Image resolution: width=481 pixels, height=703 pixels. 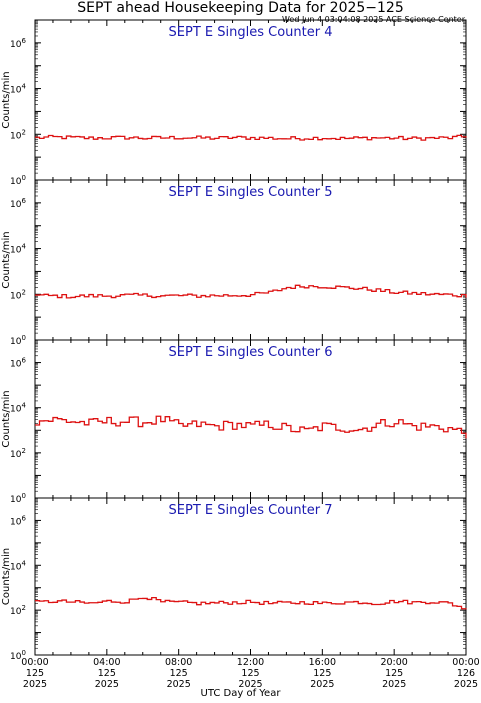 I want to click on panel-title: SEPT E Singles Counter 6, so click(x=251, y=352).